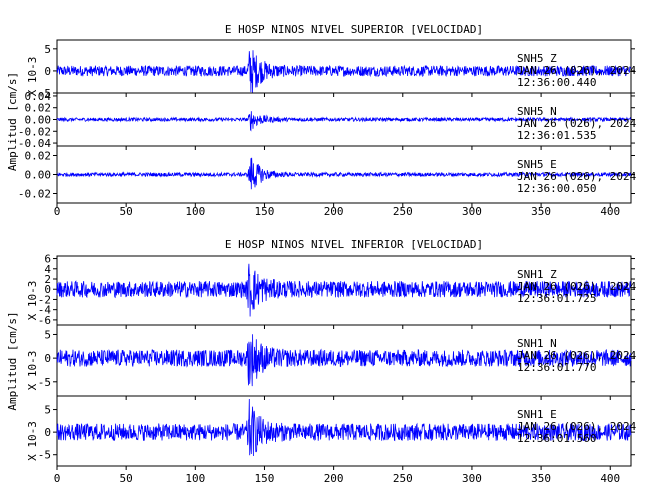  What do you see at coordinates (556, 135) in the screenshot?
I see `trace-time-0-1: 12:36:01.535` at bounding box center [556, 135].